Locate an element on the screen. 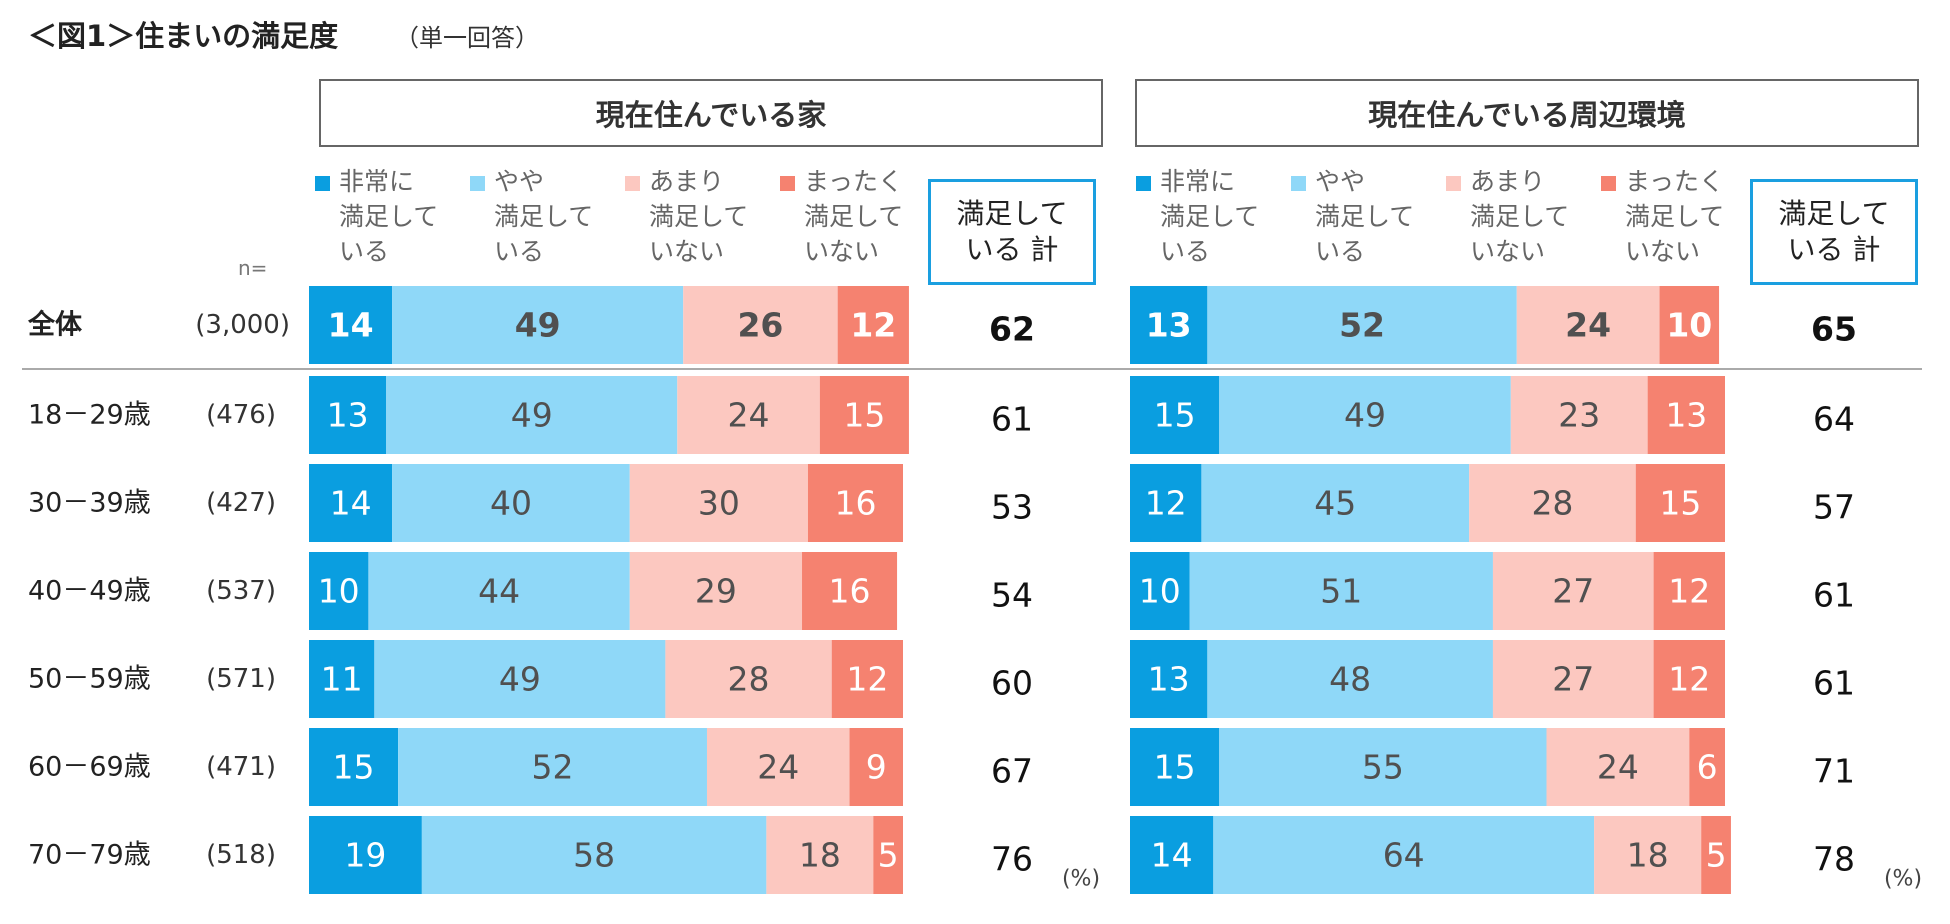  total-value: 62 is located at coordinates (1012, 329).